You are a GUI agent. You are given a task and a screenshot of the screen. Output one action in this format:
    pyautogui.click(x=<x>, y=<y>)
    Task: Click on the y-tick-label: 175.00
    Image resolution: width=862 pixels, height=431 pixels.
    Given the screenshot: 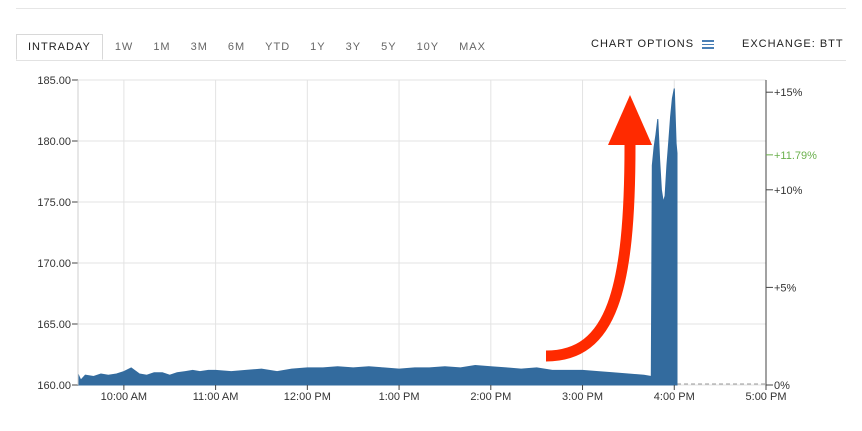 What is the action you would take?
    pyautogui.click(x=54, y=203)
    